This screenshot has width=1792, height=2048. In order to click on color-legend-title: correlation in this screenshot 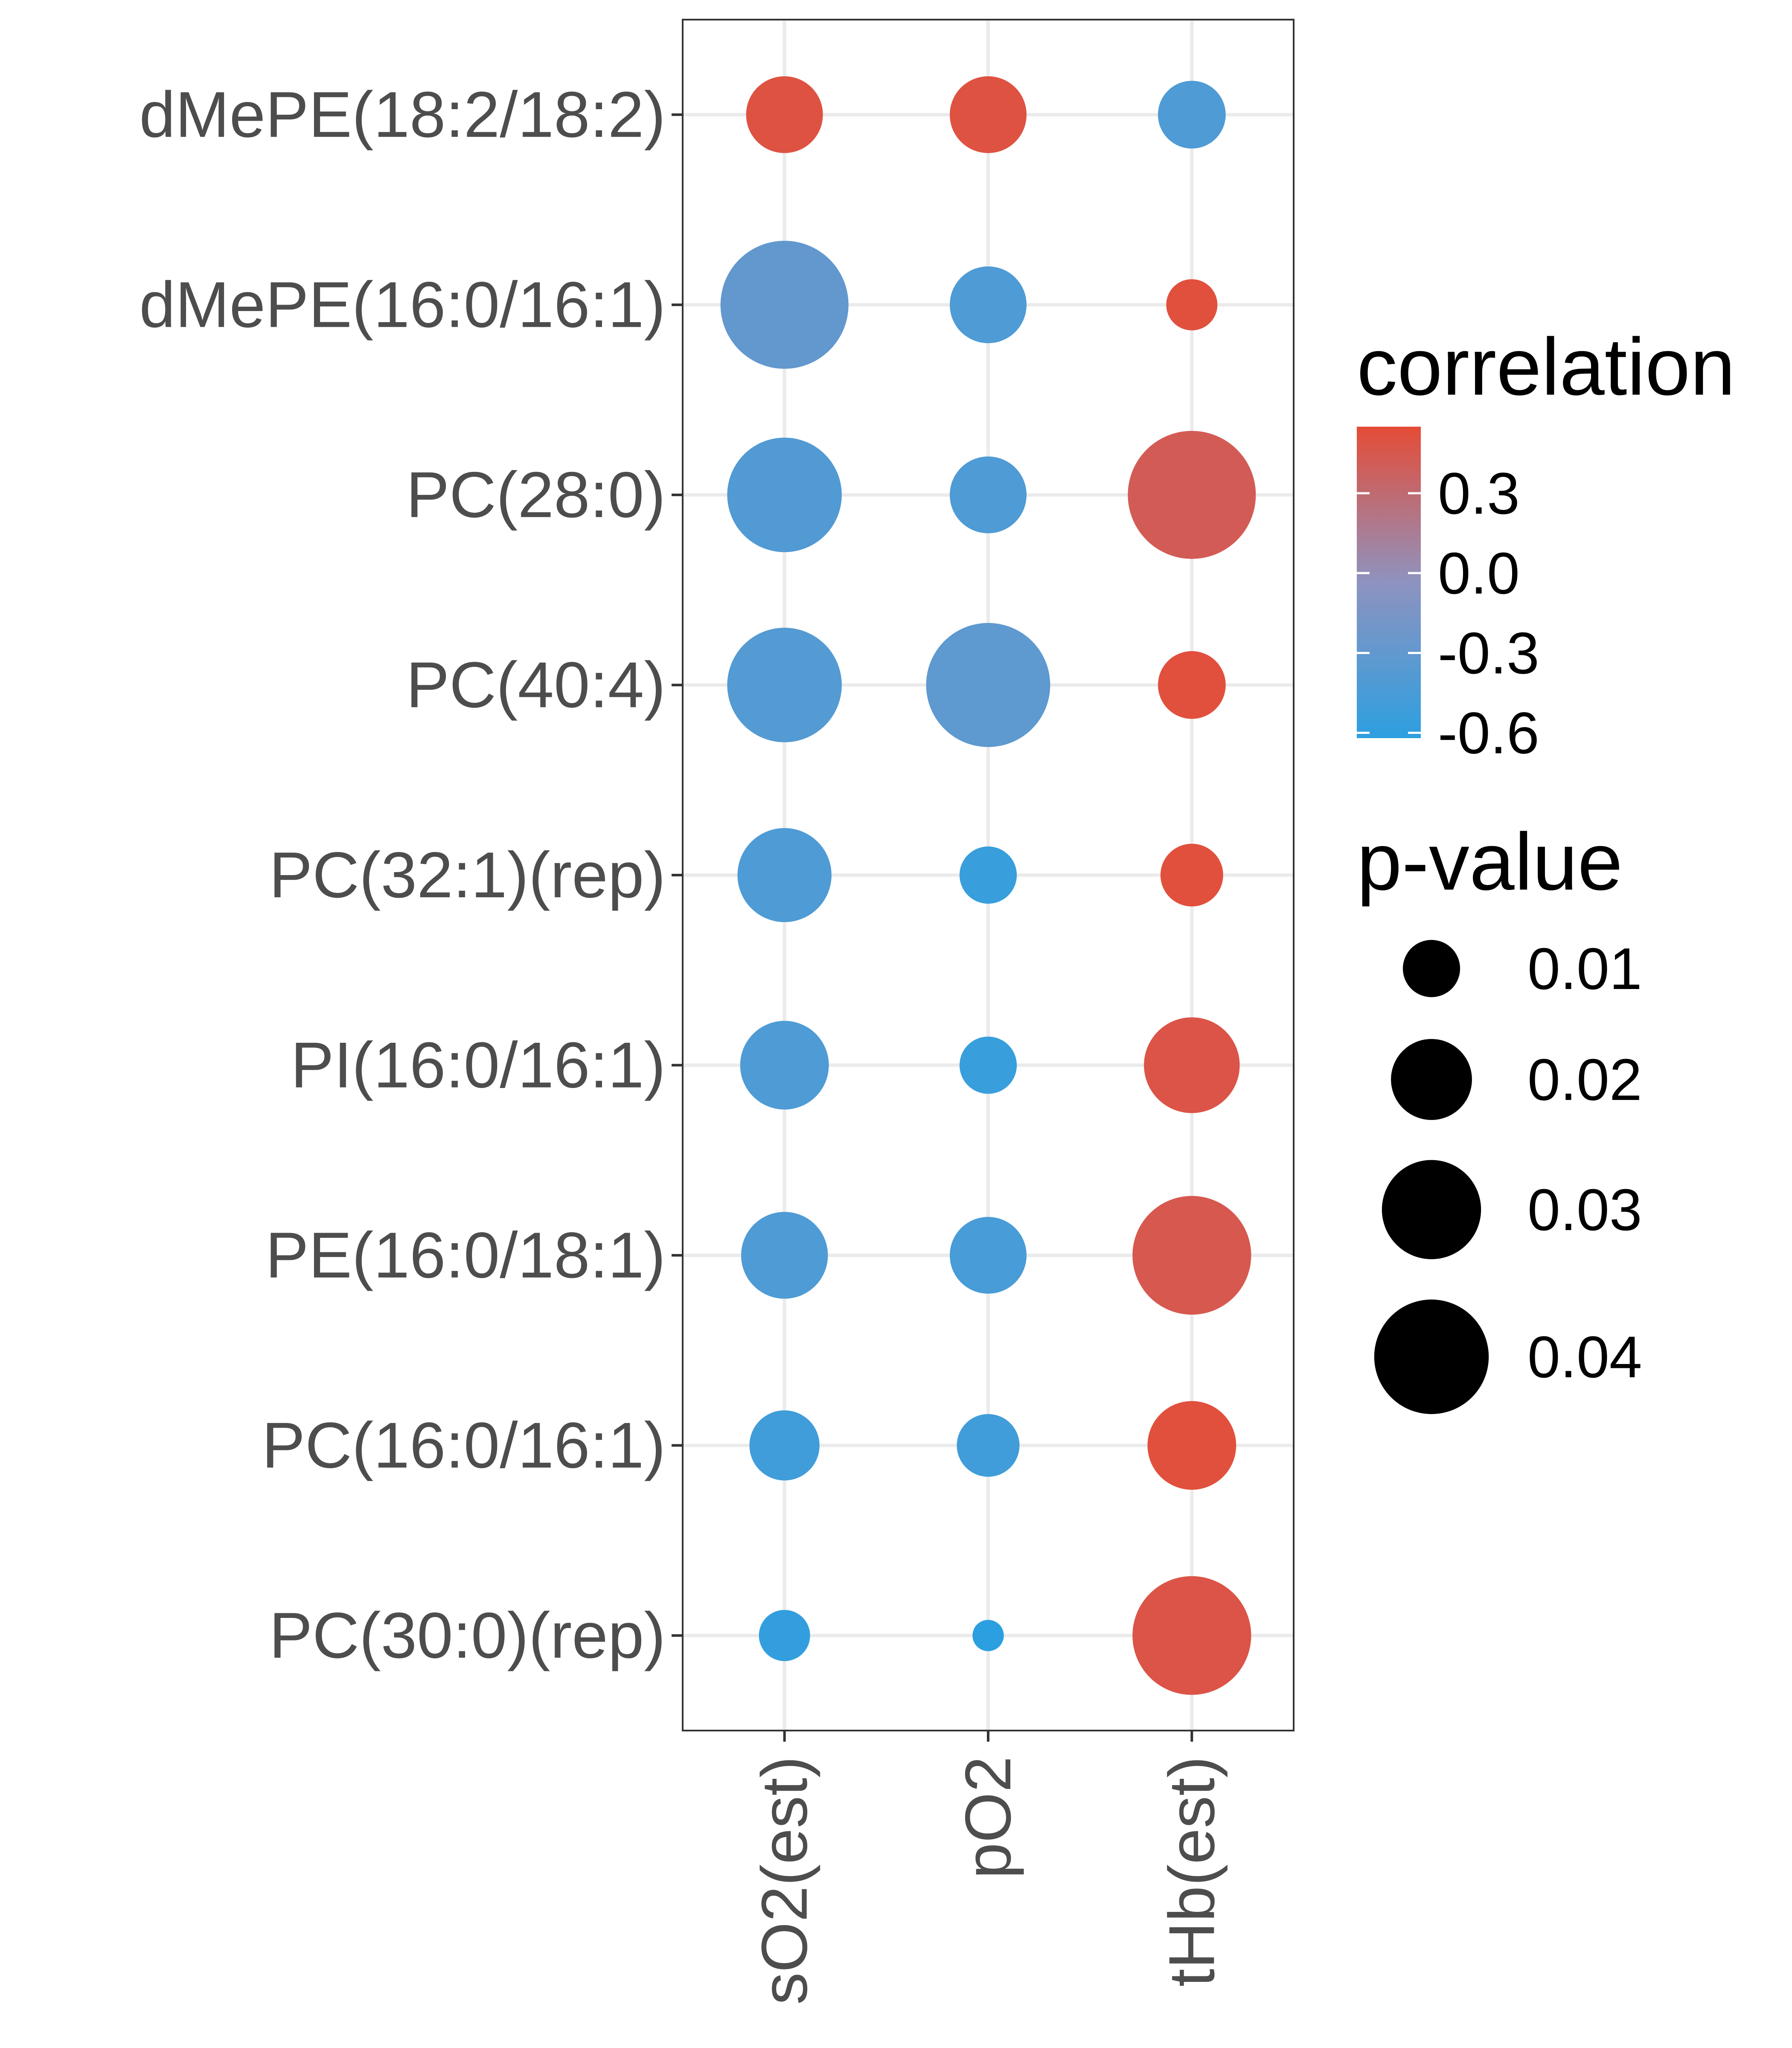, I will do `click(1546, 367)`.